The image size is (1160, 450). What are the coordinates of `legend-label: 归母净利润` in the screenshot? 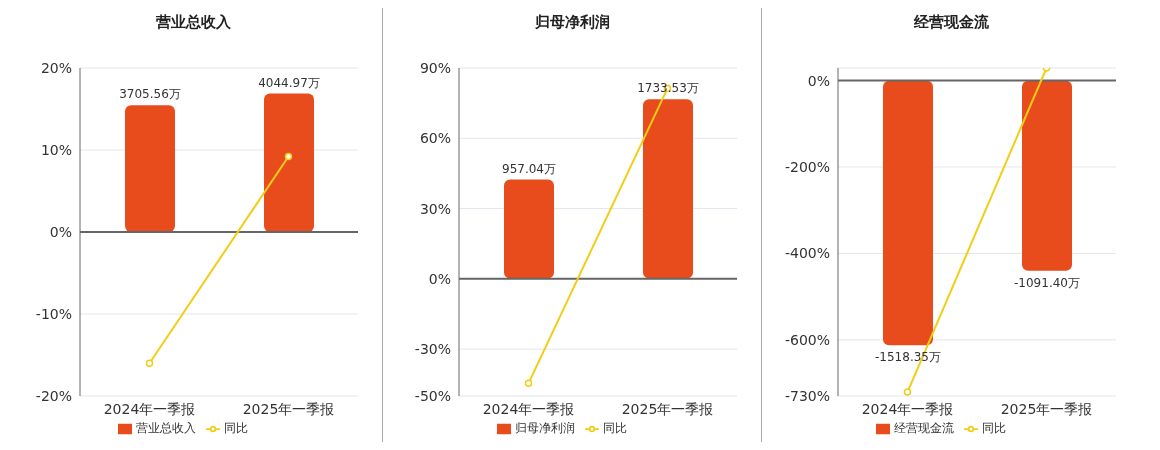 It's located at (545, 428).